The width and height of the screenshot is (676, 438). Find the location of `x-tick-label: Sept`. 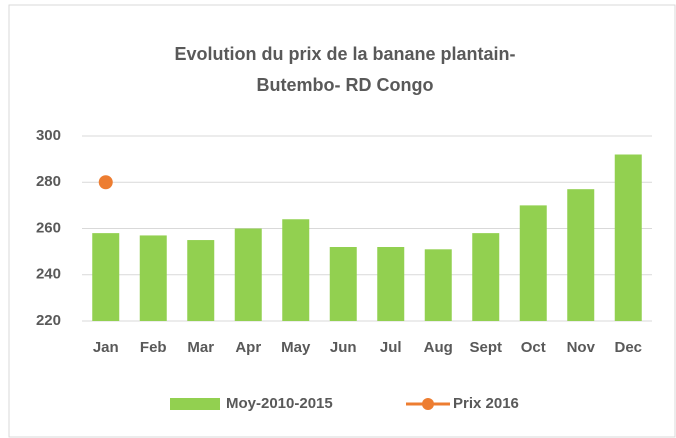

x-tick-label: Sept is located at coordinates (485, 347).